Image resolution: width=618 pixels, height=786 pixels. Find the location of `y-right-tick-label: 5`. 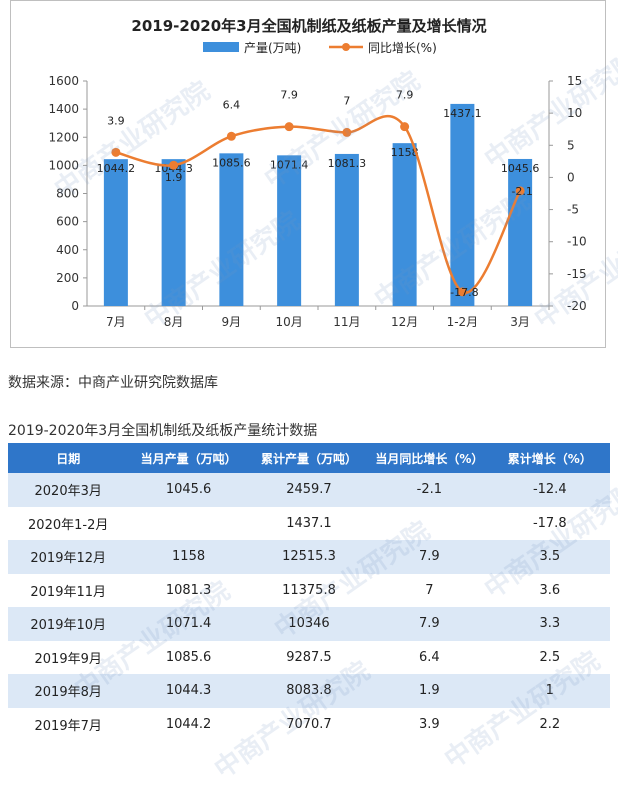

y-right-tick-label: 5 is located at coordinates (571, 145).